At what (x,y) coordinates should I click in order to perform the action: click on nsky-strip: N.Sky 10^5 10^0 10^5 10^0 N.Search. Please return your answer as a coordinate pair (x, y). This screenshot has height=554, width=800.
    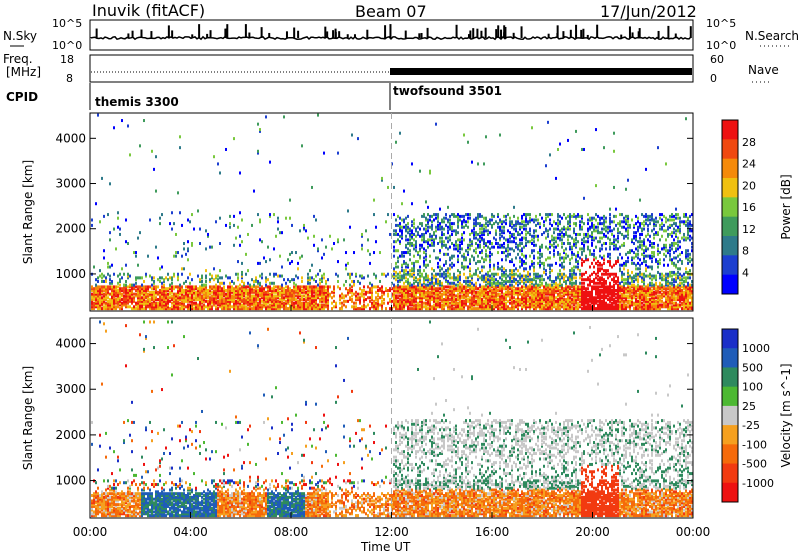
    Looking at the image, I should click on (401, 34).